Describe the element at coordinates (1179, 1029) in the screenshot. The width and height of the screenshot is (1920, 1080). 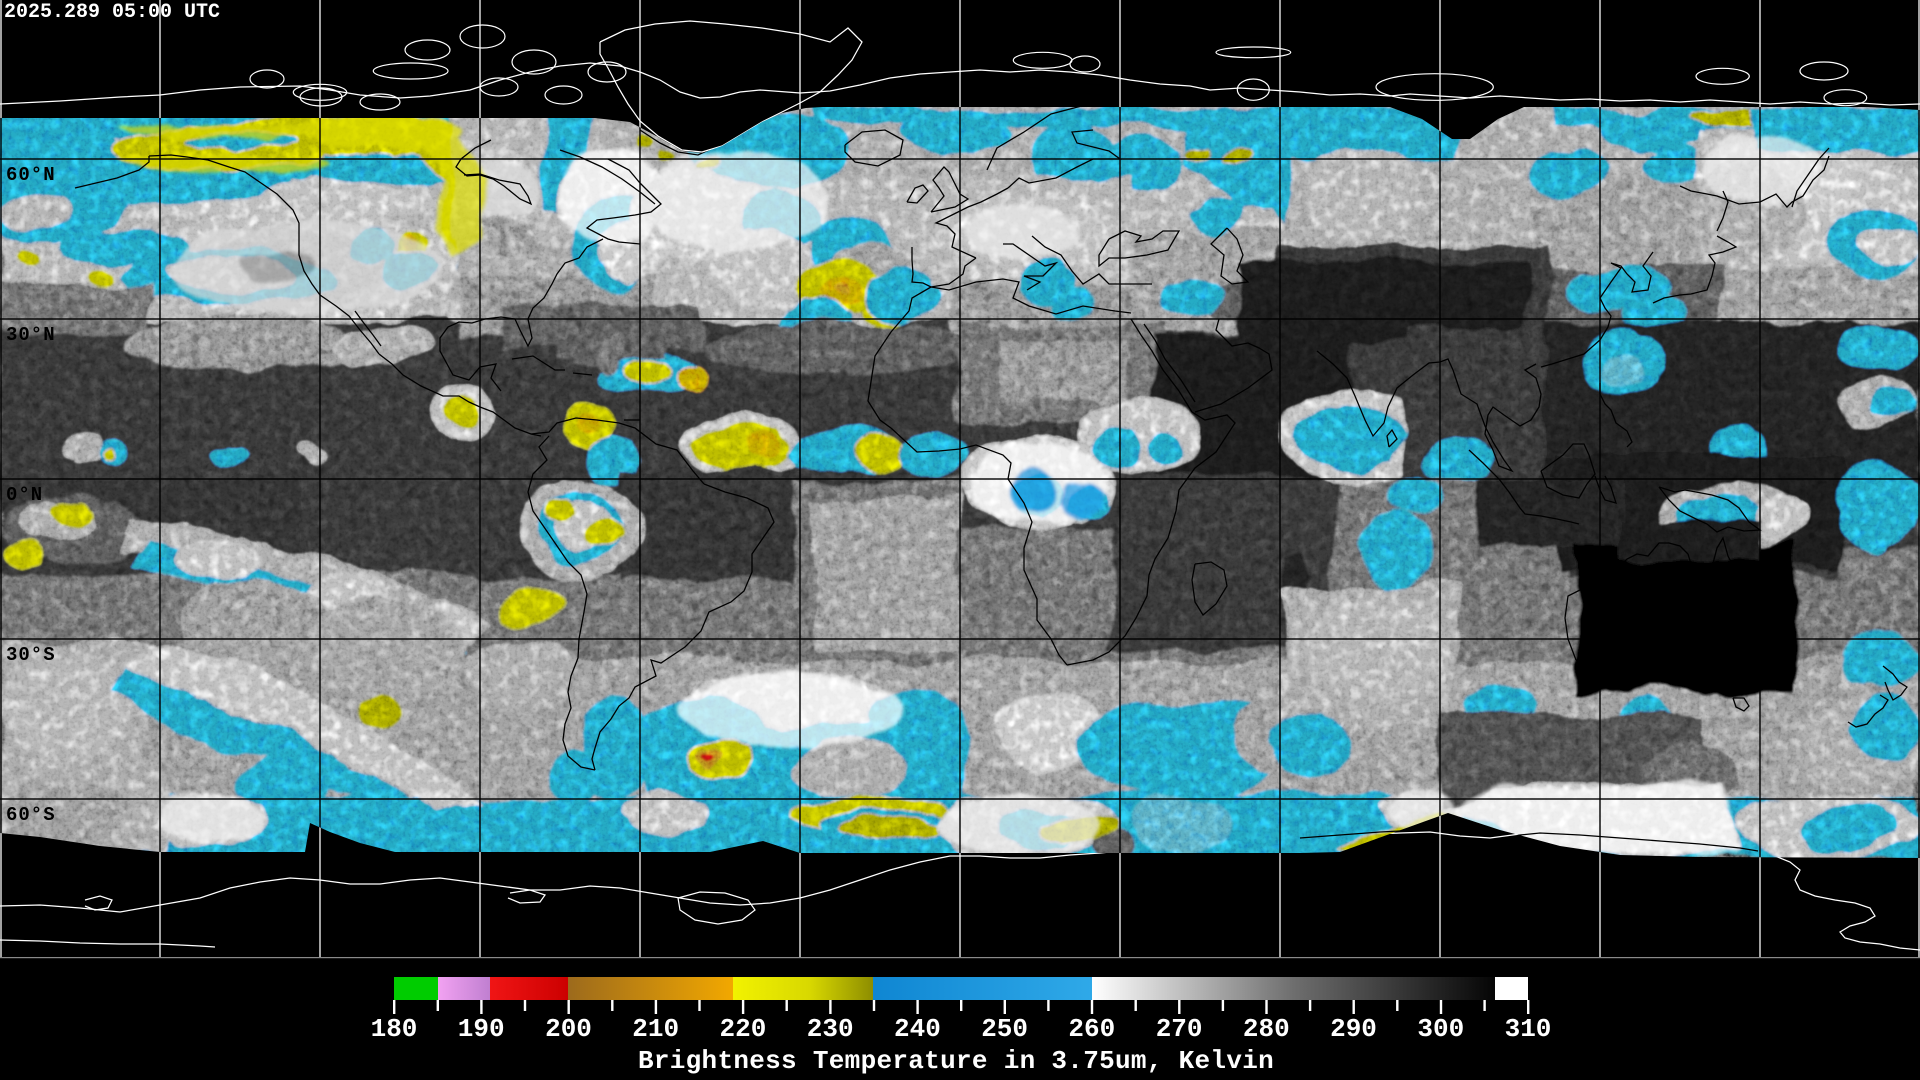
I see `svg-text: 270` at that location.